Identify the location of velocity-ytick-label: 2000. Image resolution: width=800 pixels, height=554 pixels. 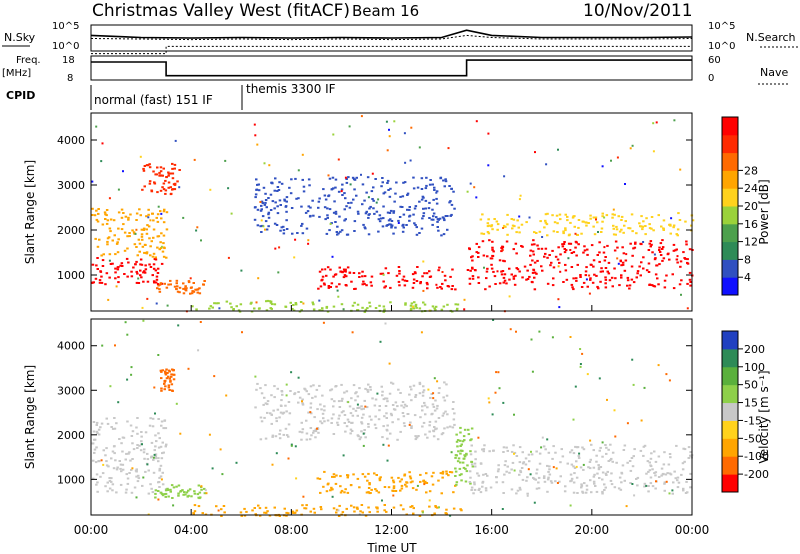
(71, 435).